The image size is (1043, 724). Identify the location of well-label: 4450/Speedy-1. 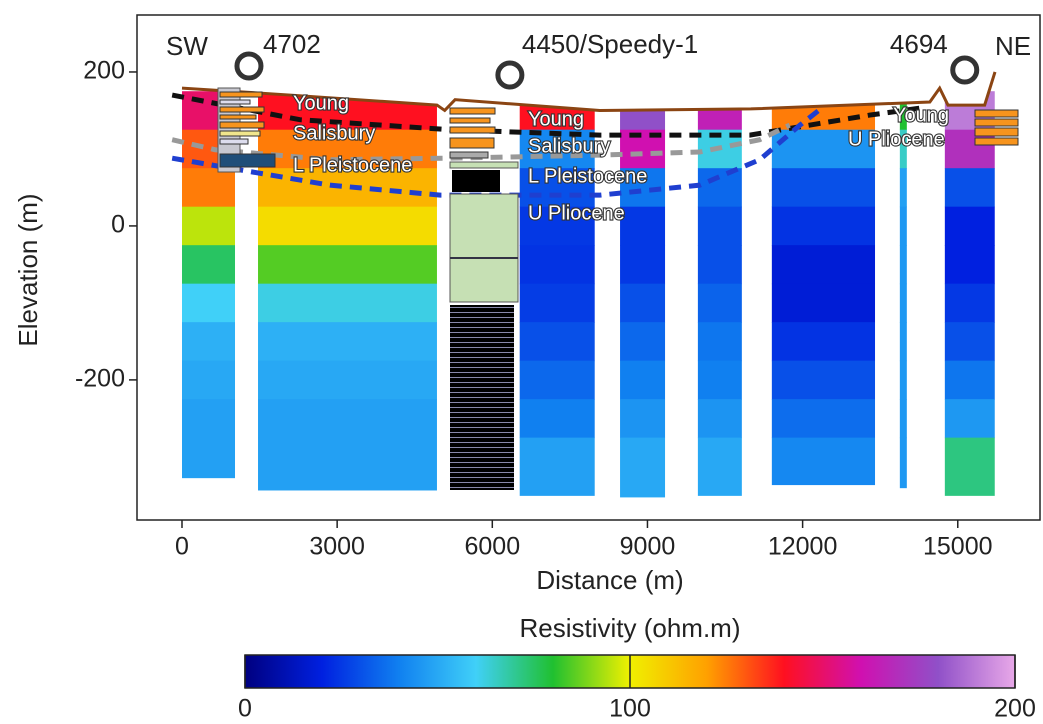
(610, 44).